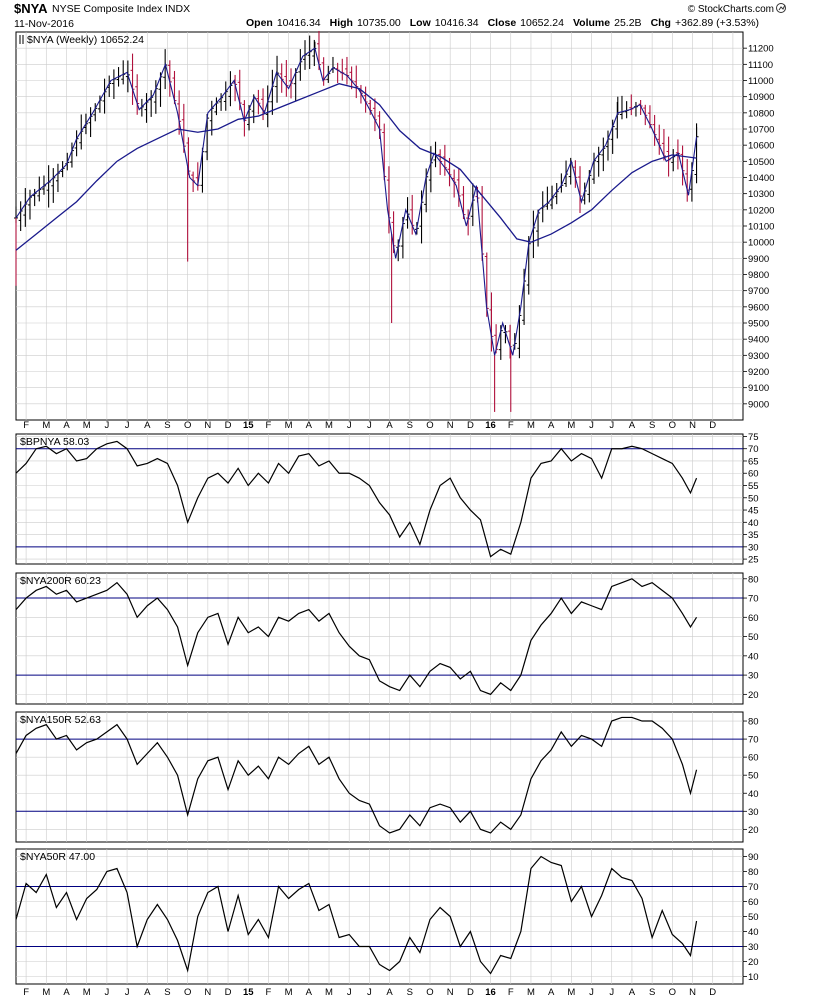  I want to click on date-label: 11-Nov-2016, so click(44, 24).